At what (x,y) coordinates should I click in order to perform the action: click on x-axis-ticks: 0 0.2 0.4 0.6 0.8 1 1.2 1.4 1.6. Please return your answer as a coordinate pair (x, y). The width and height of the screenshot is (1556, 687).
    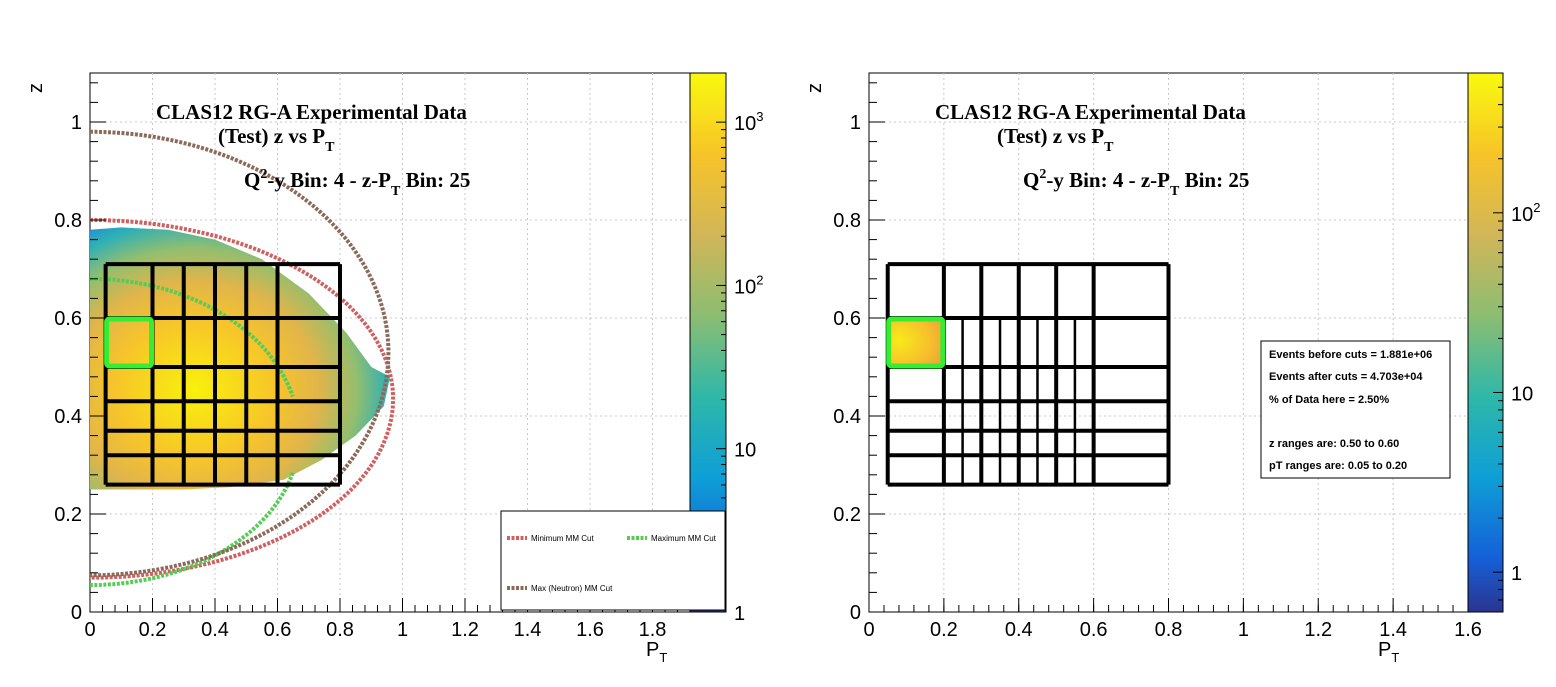
    Looking at the image, I should click on (1172, 619).